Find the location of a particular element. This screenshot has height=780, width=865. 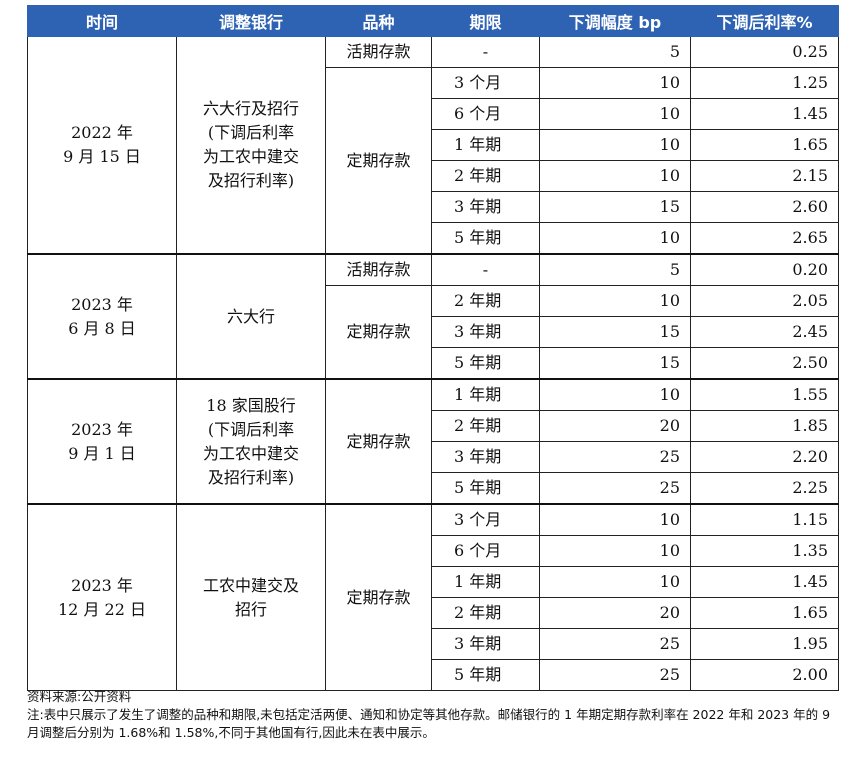

rate-cell: 1.95 is located at coordinates (764, 644).